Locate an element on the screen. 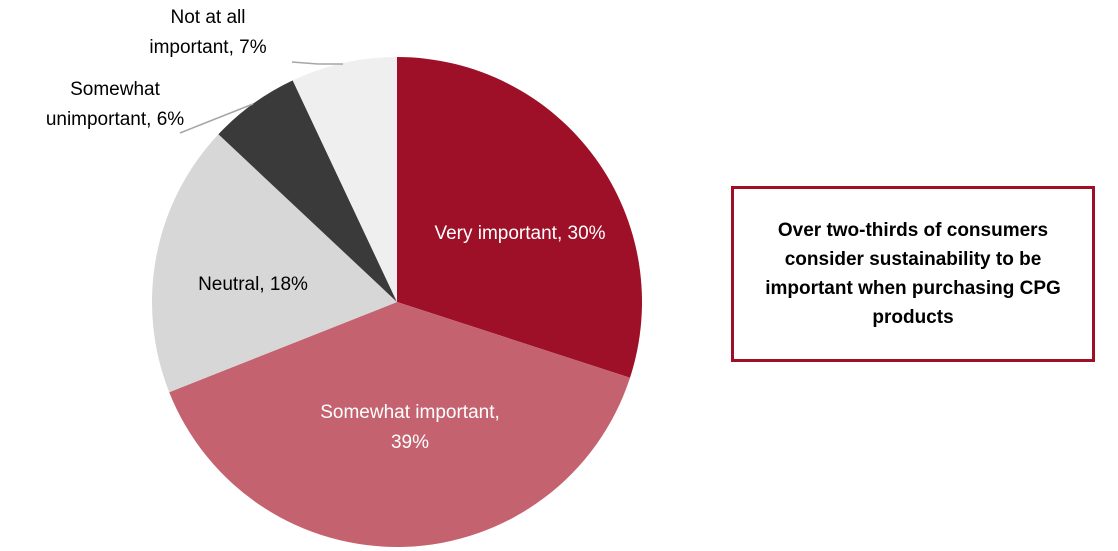 The height and width of the screenshot is (551, 1118). data-label: Not at all important, 7% is located at coordinates (208, 32).